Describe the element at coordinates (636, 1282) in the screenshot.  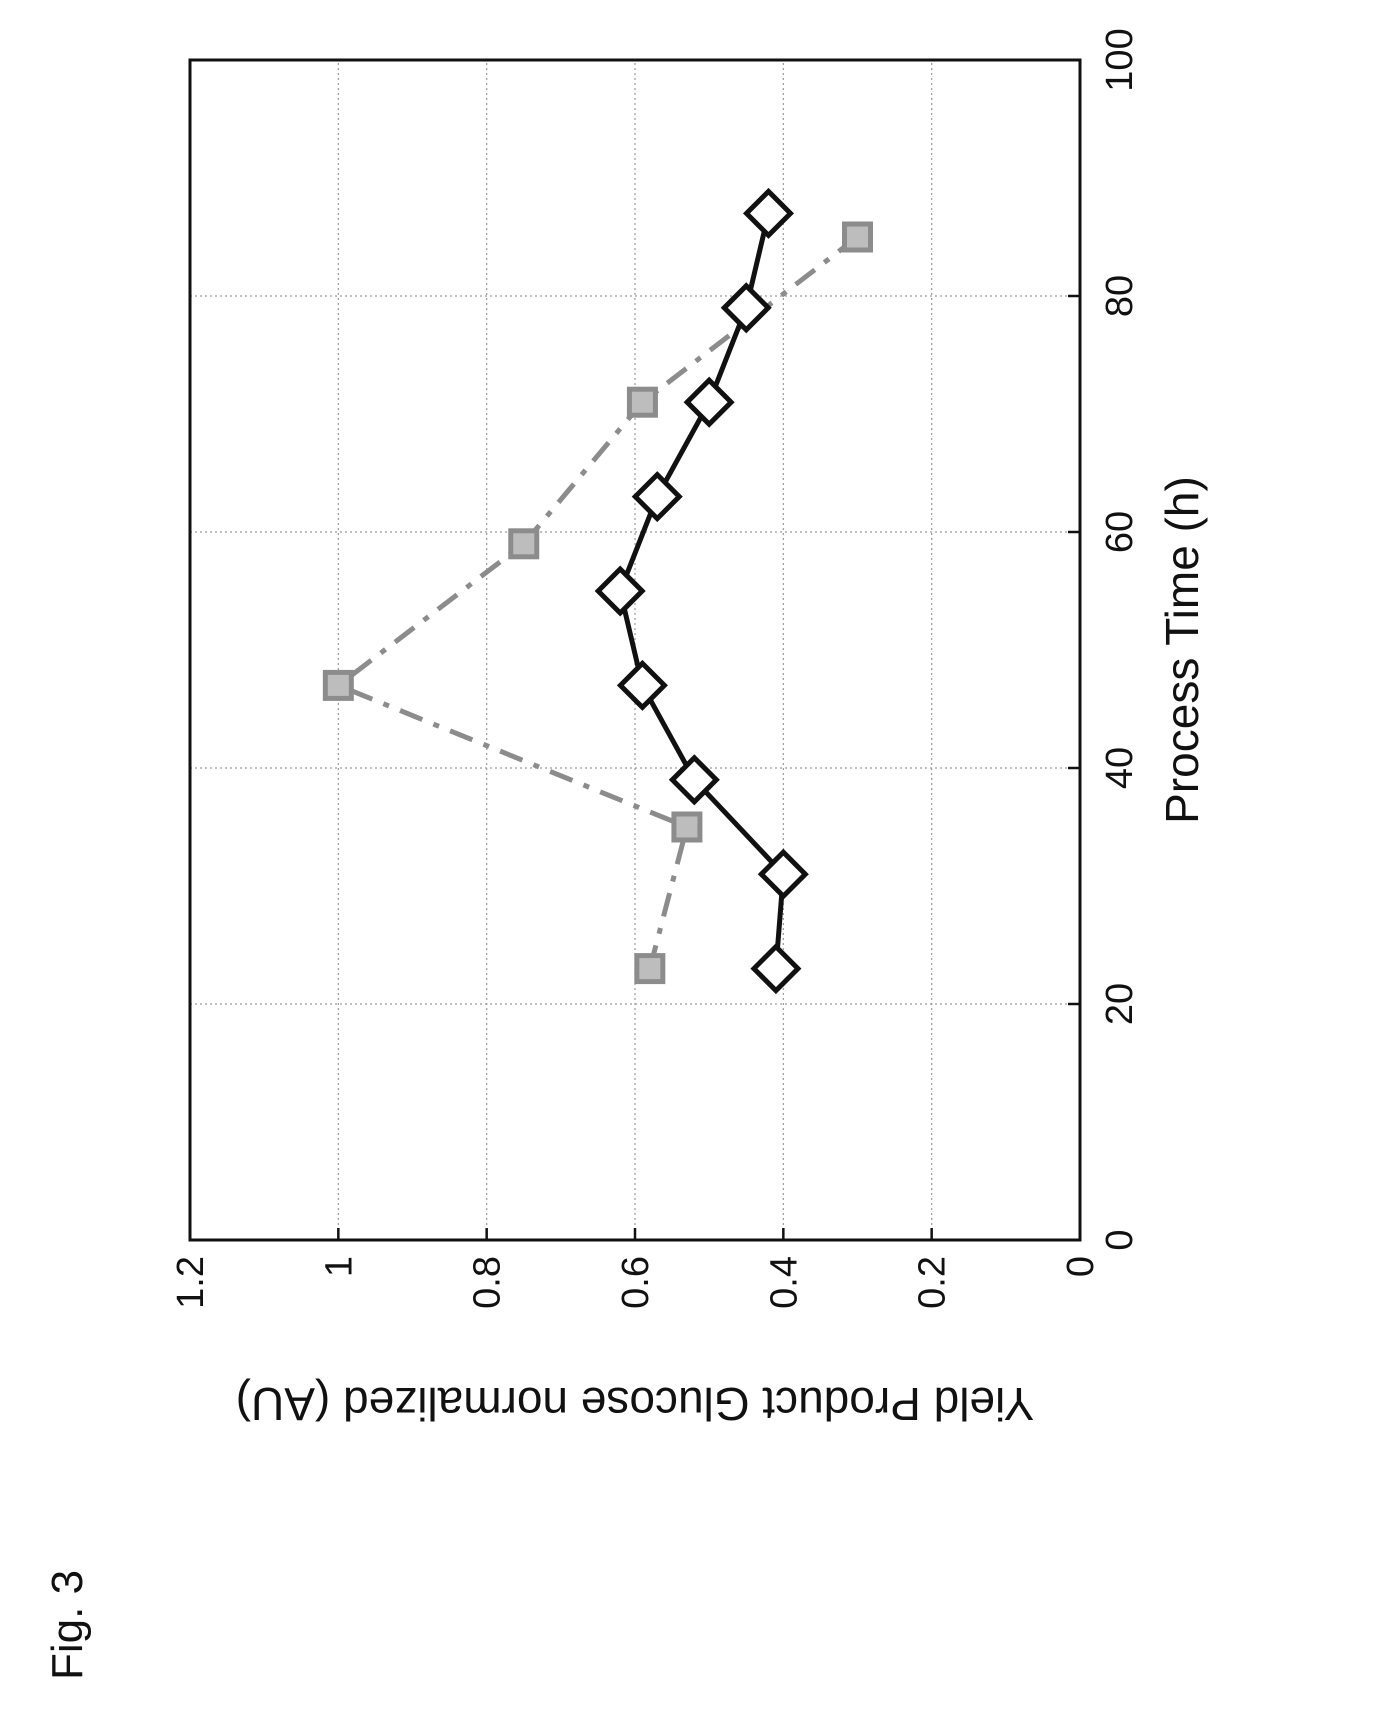
I see `y-tick-label: 0.6` at that location.